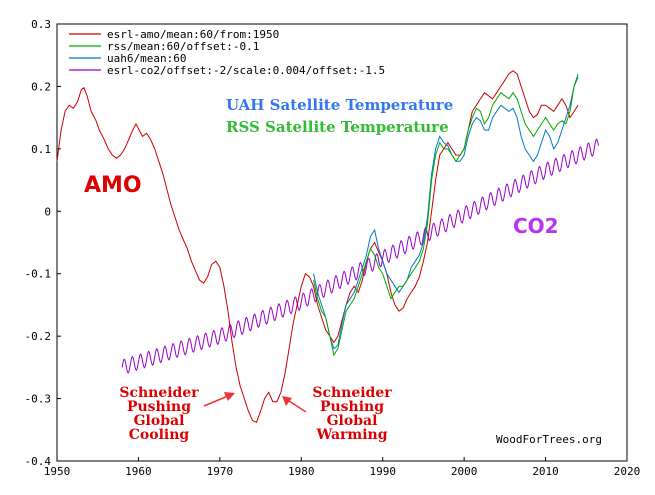  Describe the element at coordinates (216, 401) in the screenshot. I see `arrow-cooling` at that location.